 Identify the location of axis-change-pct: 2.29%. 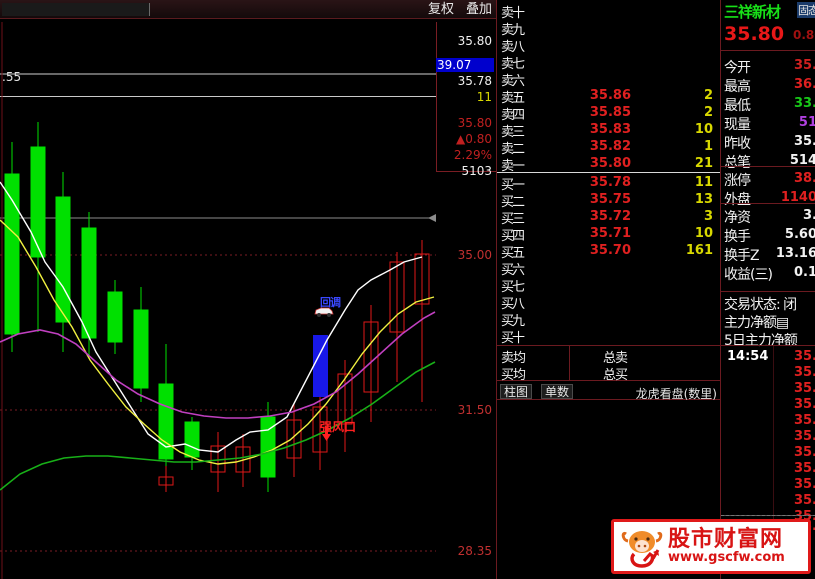
(472, 155).